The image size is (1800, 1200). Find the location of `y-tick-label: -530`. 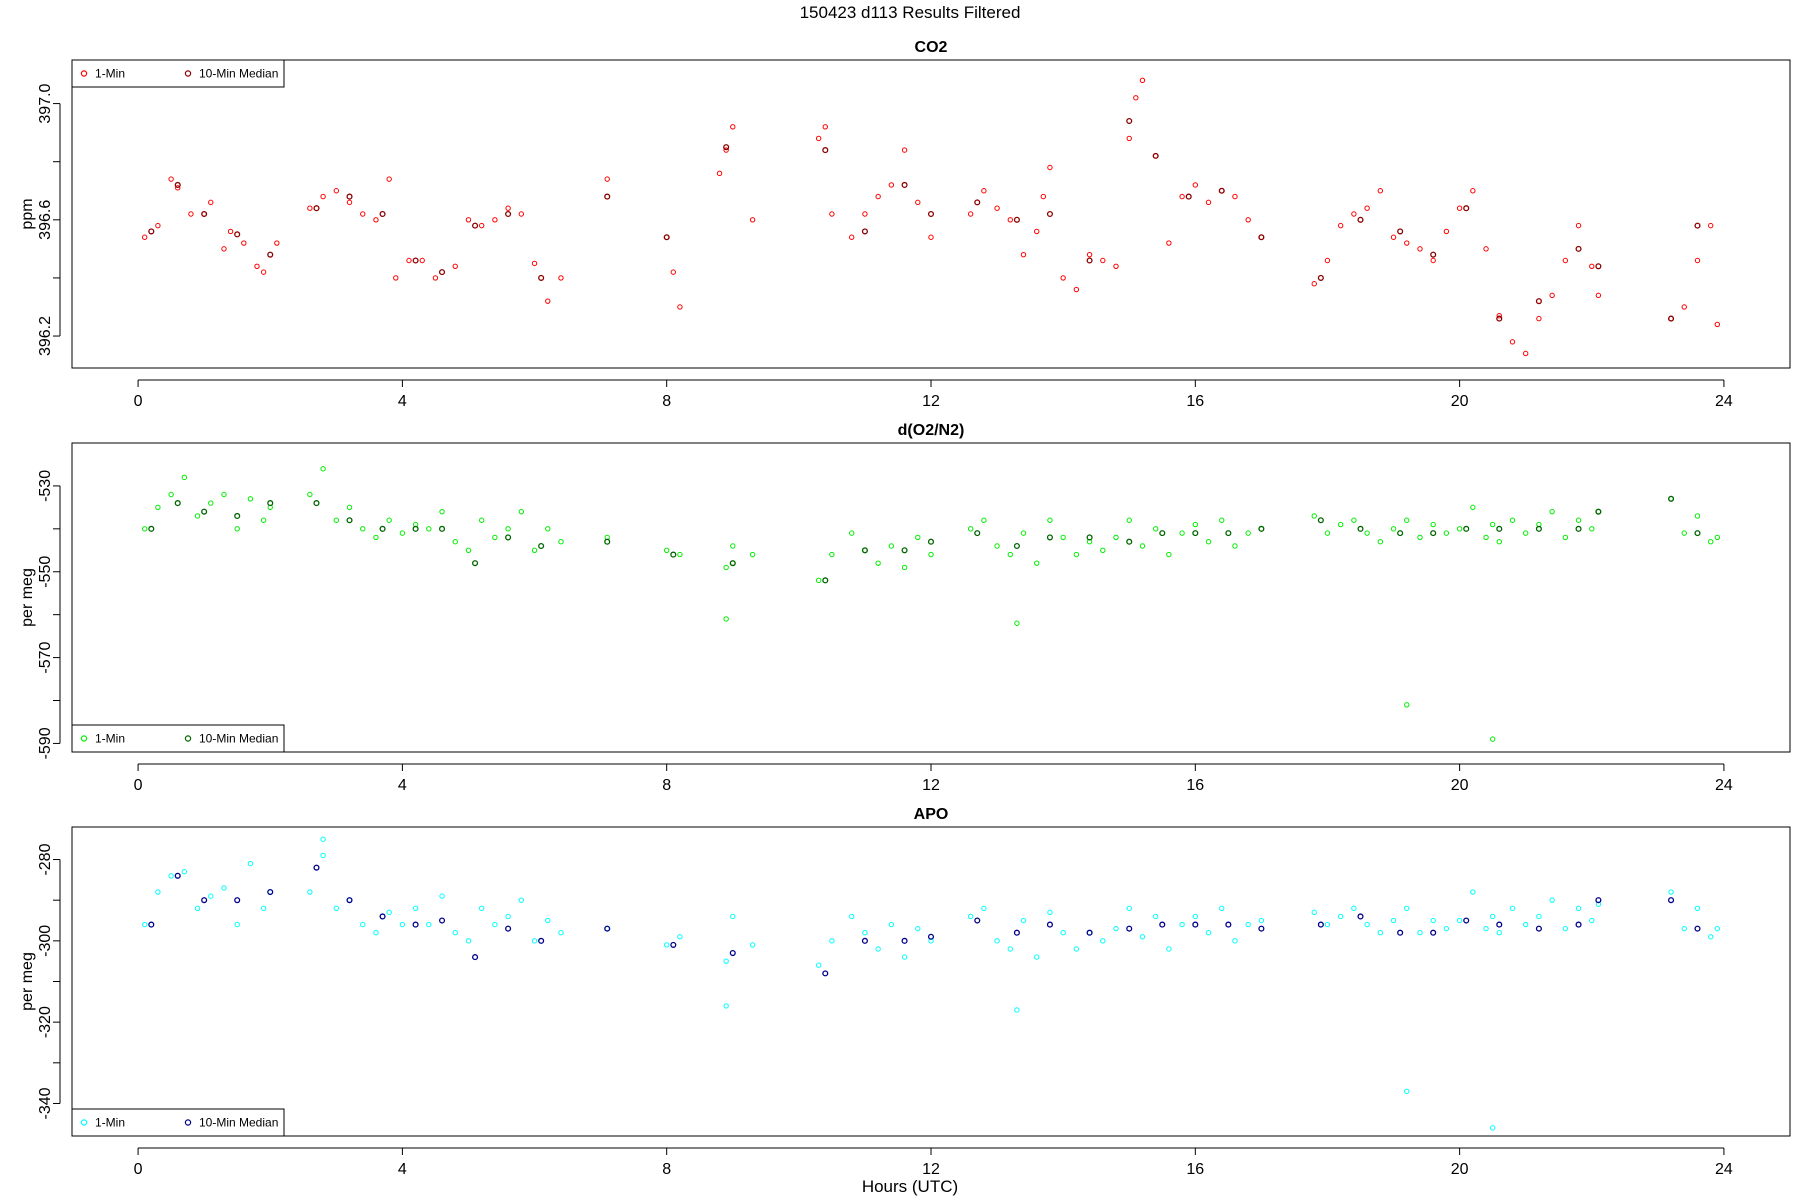

y-tick-label: -530 is located at coordinates (45, 486).